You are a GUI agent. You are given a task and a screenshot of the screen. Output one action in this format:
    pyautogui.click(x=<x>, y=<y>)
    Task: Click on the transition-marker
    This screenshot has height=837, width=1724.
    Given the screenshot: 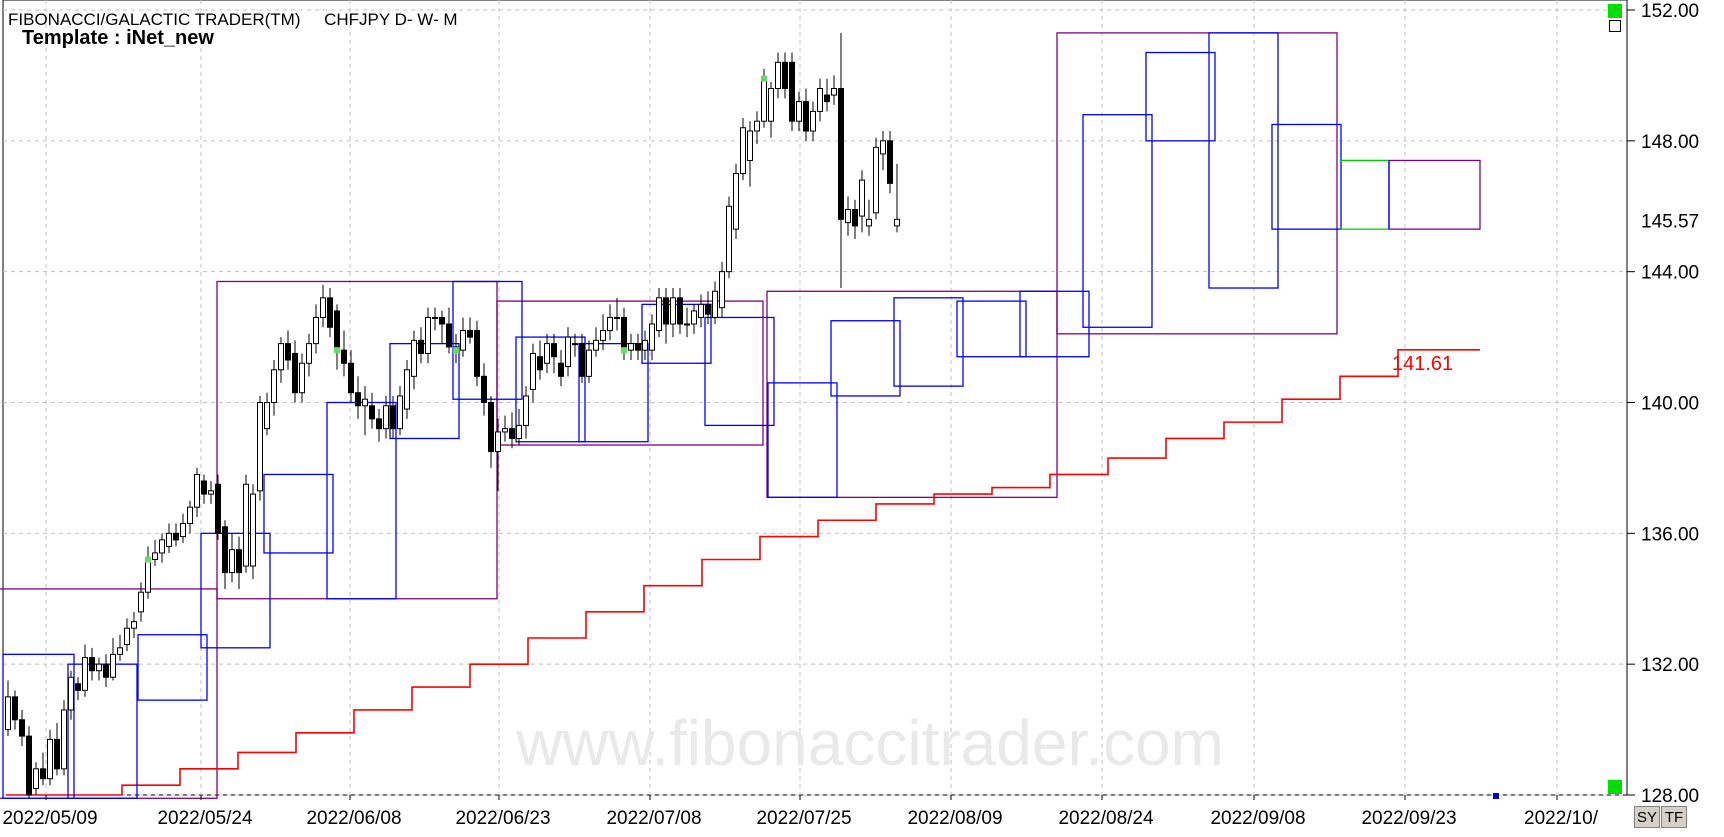 What is the action you would take?
    pyautogui.click(x=456, y=350)
    